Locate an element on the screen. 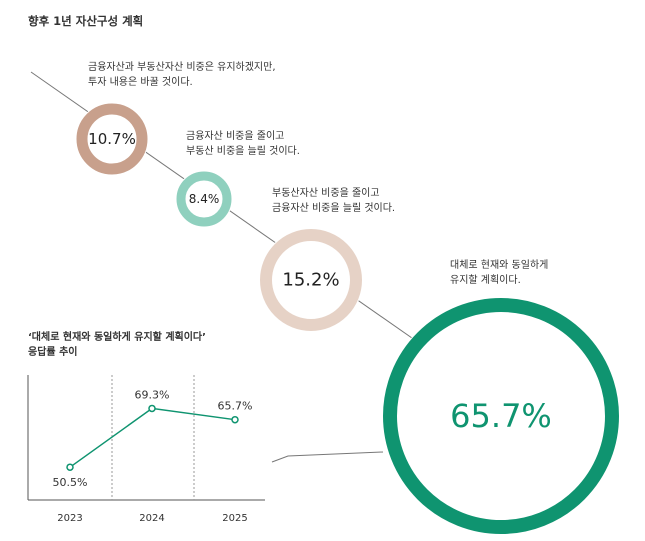 The image size is (645, 541). ring-3-backdrop is located at coordinates (311, 280).